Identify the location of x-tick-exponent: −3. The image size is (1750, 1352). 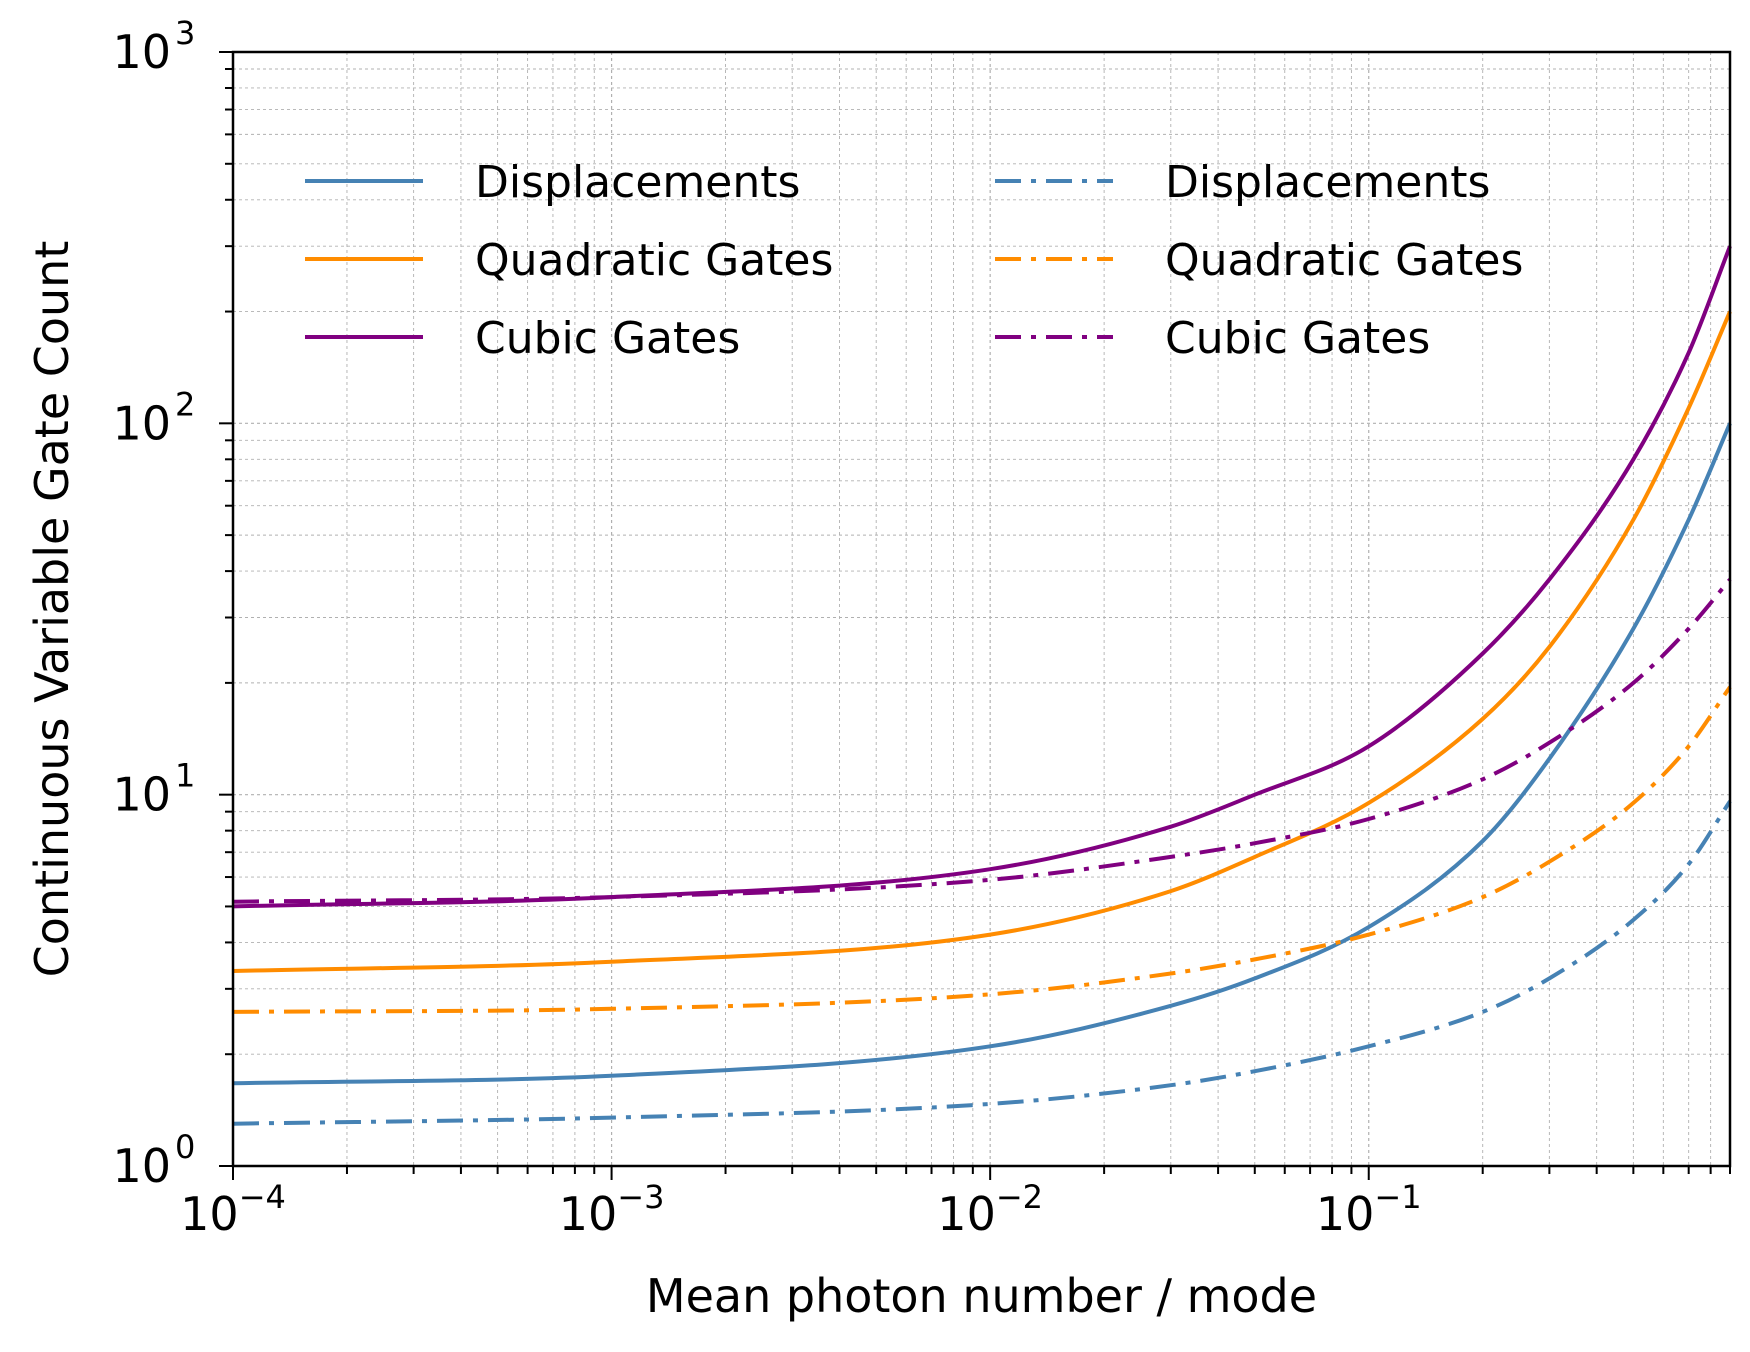
(640, 1197).